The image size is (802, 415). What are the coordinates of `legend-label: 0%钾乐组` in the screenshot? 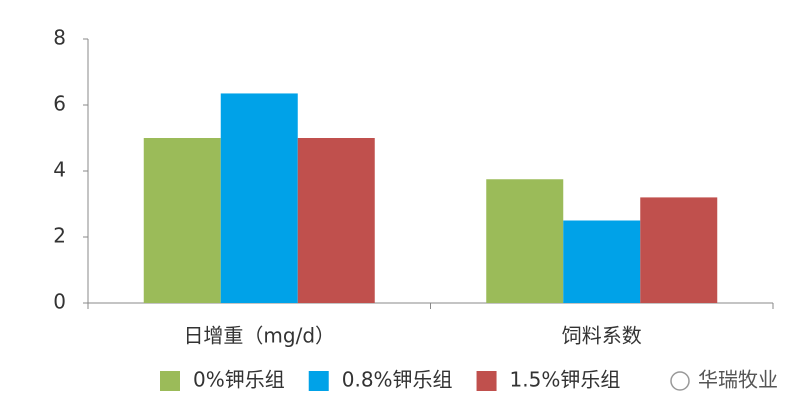 It's located at (239, 380).